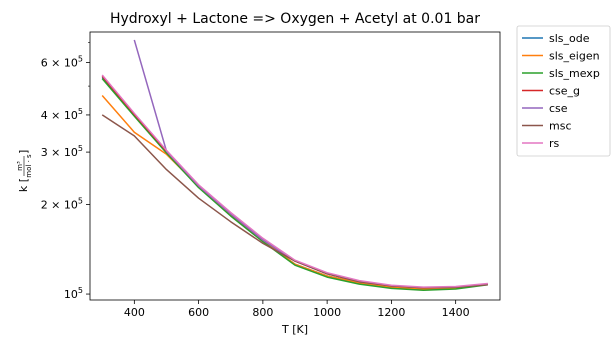  What do you see at coordinates (23, 152) in the screenshot?
I see `y-axis-label-suffix: ]` at bounding box center [23, 152].